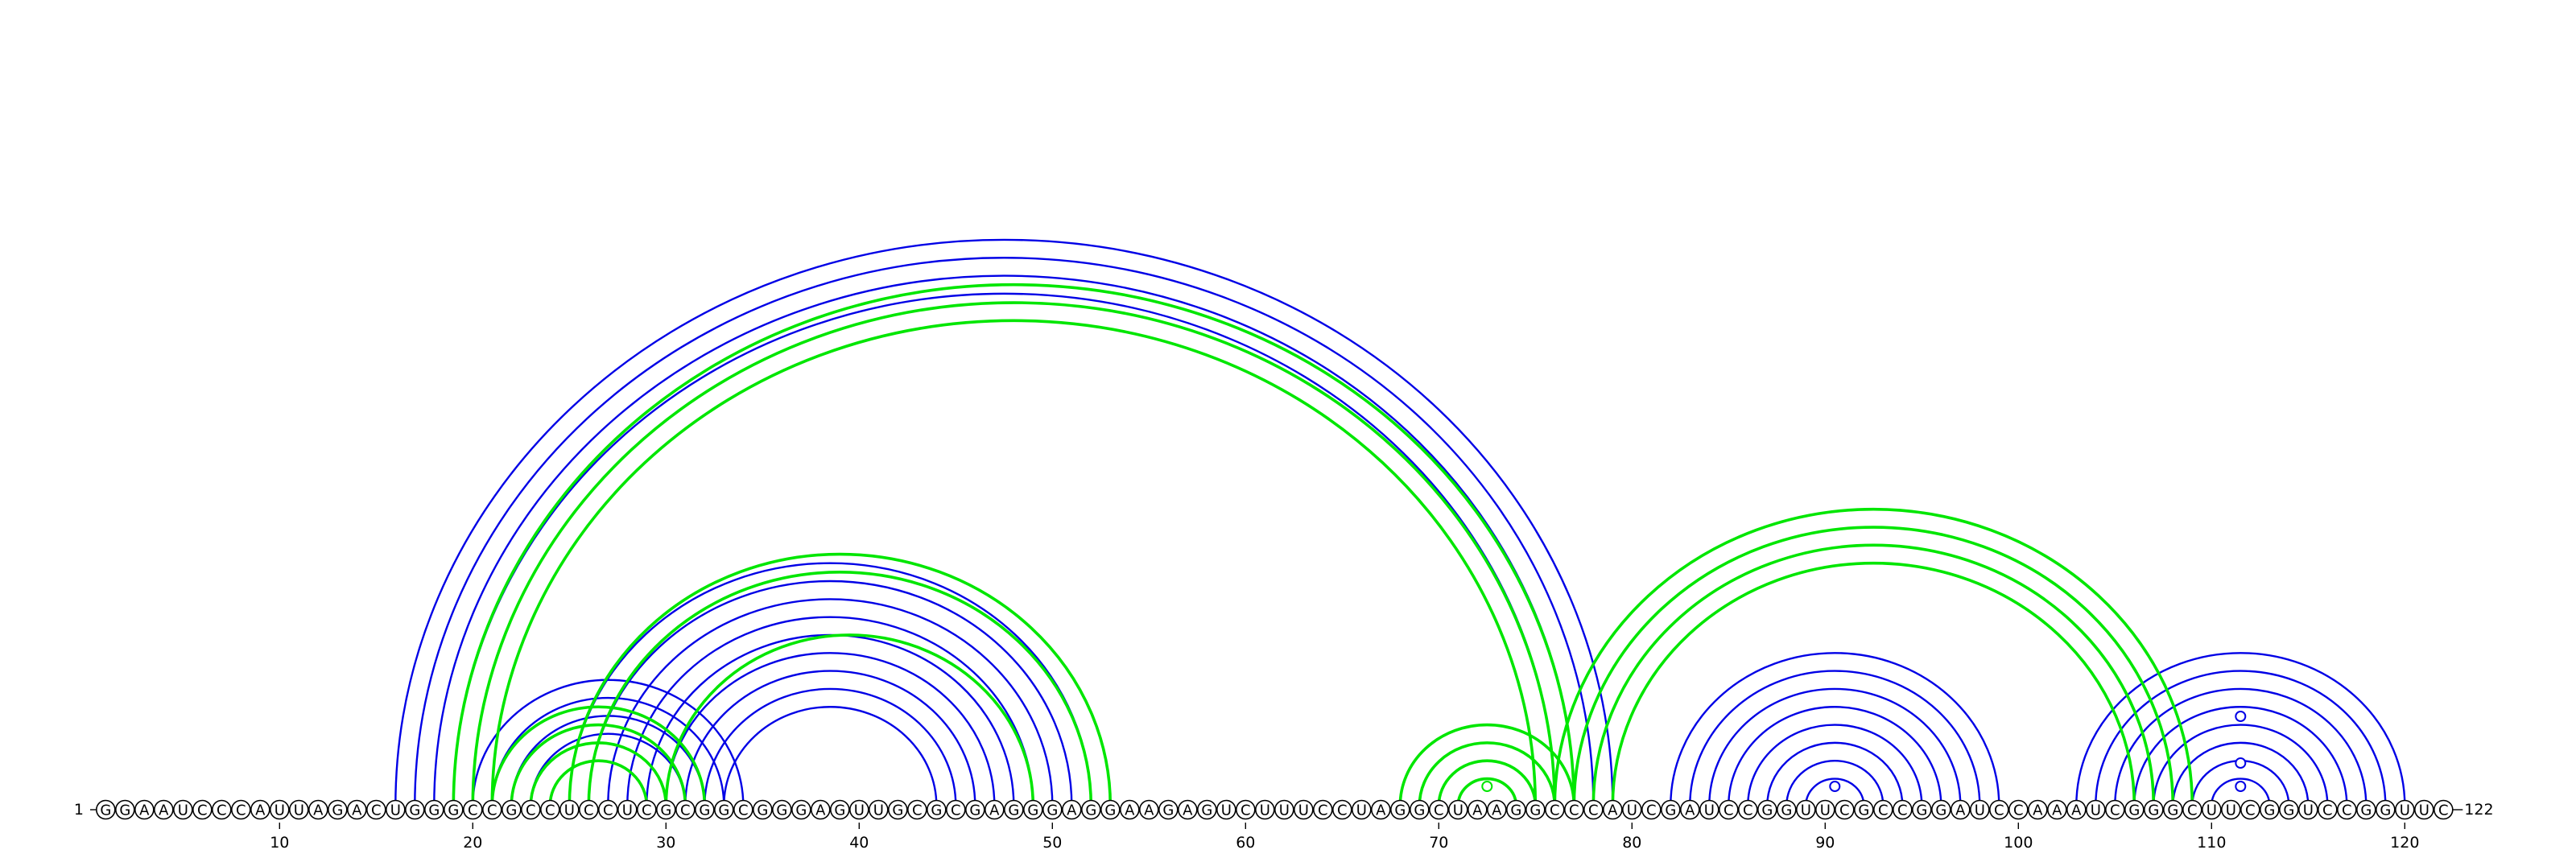 The width and height of the screenshot is (2576, 858). What do you see at coordinates (79, 810) in the screenshot?
I see `sequence-start-label: 1` at bounding box center [79, 810].